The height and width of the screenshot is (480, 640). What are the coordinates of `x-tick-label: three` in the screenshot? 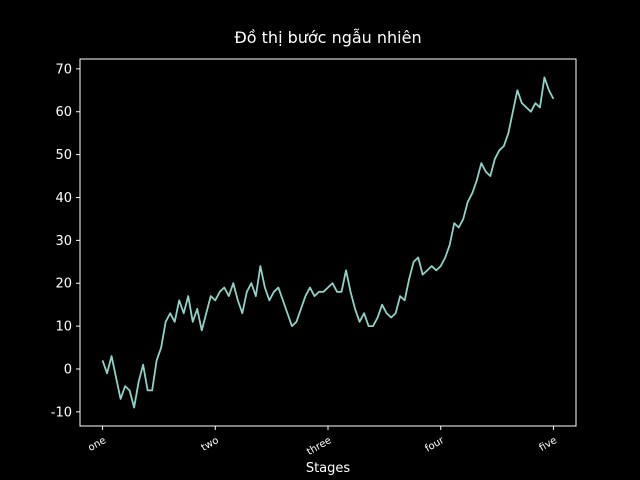 It's located at (319, 446).